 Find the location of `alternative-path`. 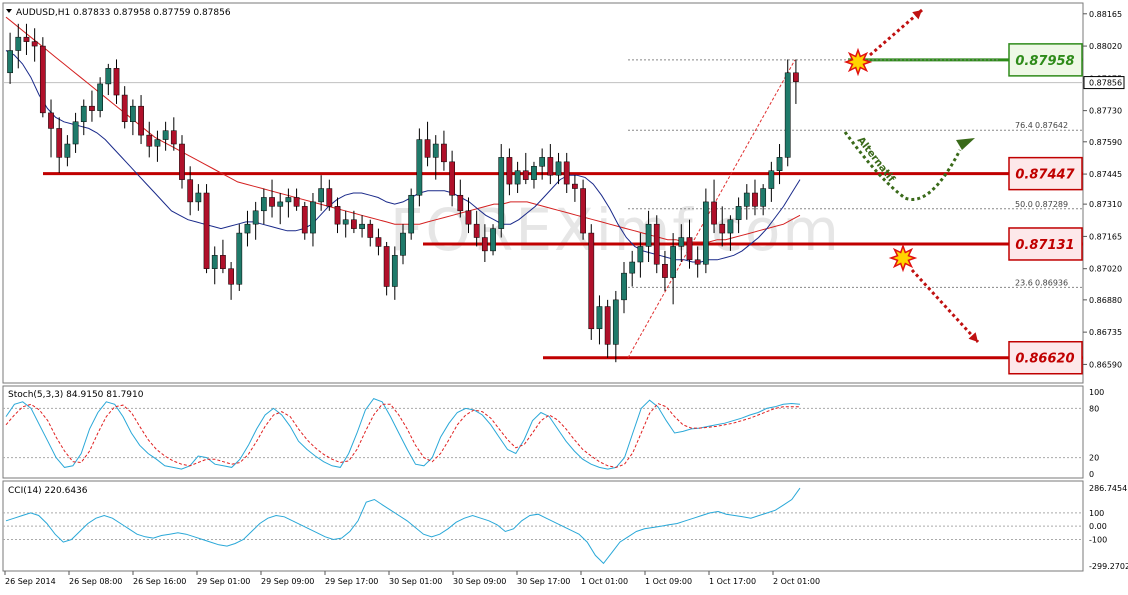

alternative-path is located at coordinates (902, 166).